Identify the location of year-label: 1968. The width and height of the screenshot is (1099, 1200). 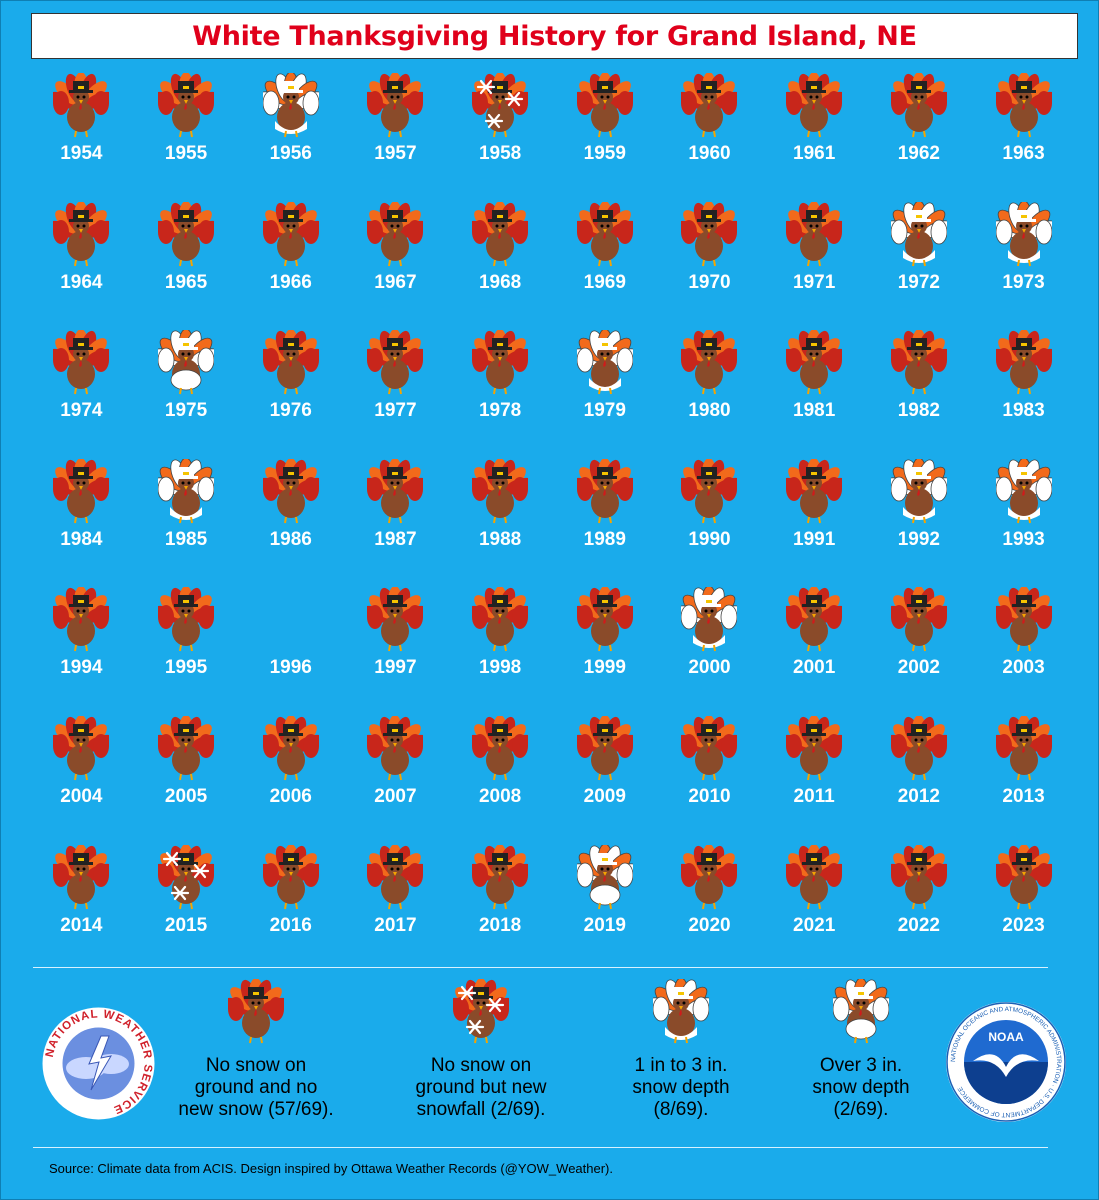
(500, 282).